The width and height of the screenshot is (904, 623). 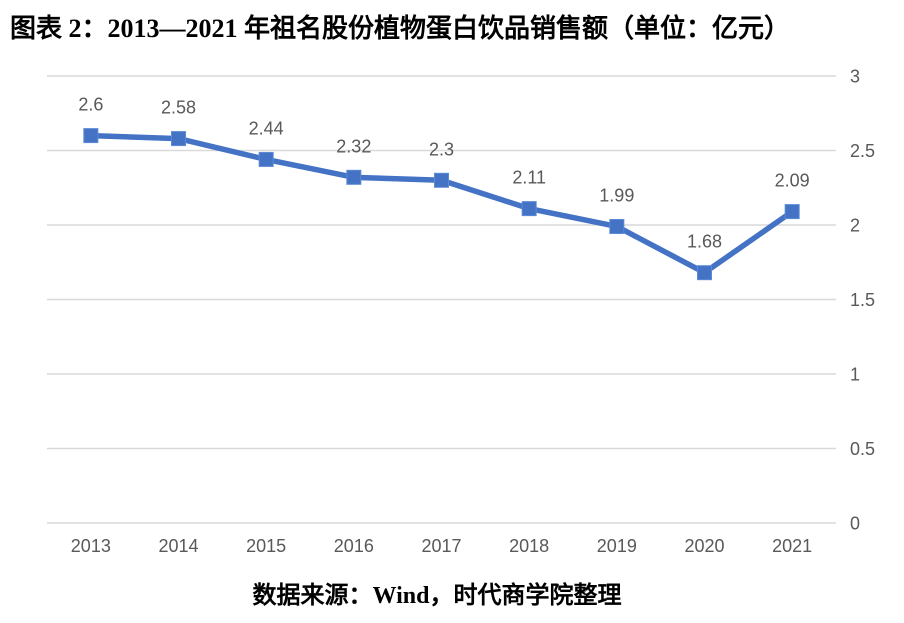 What do you see at coordinates (437, 596) in the screenshot?
I see `source-note: 数据来源：Wind，时代商学院整理` at bounding box center [437, 596].